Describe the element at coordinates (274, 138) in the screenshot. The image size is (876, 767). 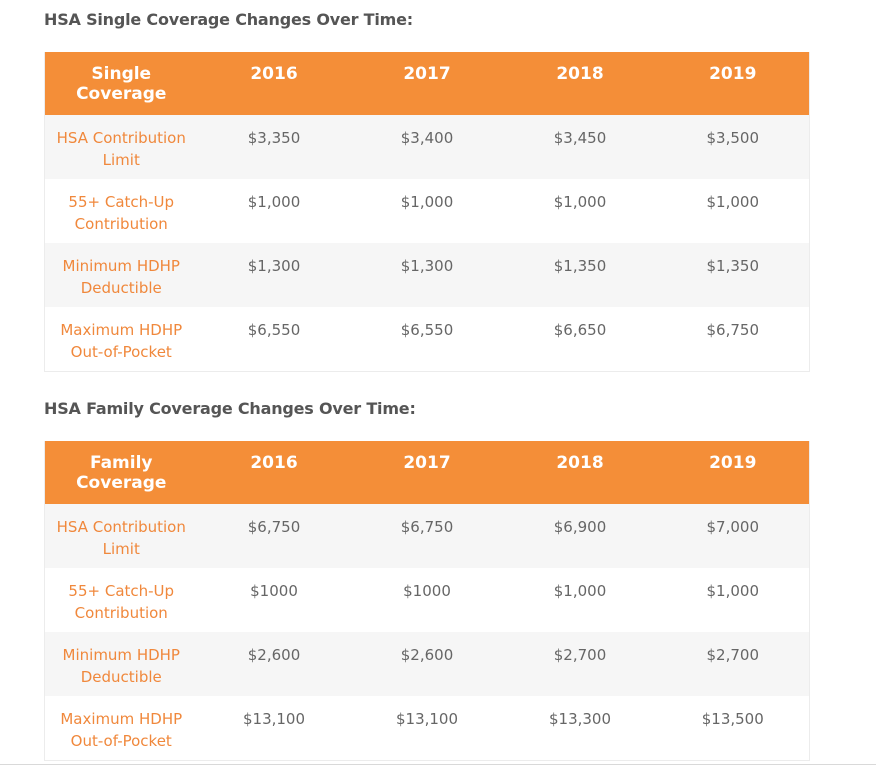
I see `table-cell: $3,350` at that location.